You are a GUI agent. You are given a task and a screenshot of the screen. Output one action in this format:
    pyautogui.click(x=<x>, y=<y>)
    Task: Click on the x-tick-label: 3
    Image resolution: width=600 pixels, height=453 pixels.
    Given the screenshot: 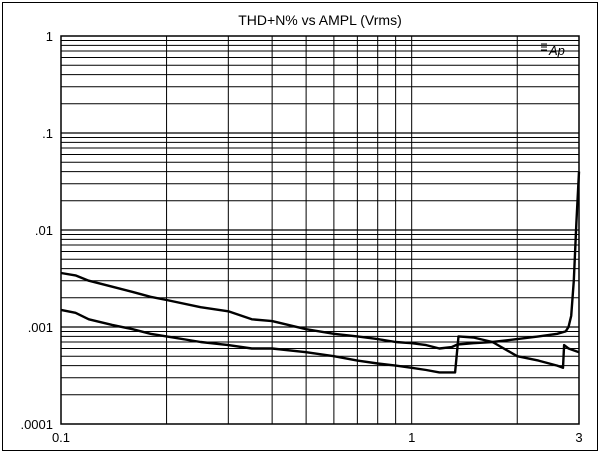 What is the action you would take?
    pyautogui.click(x=578, y=437)
    